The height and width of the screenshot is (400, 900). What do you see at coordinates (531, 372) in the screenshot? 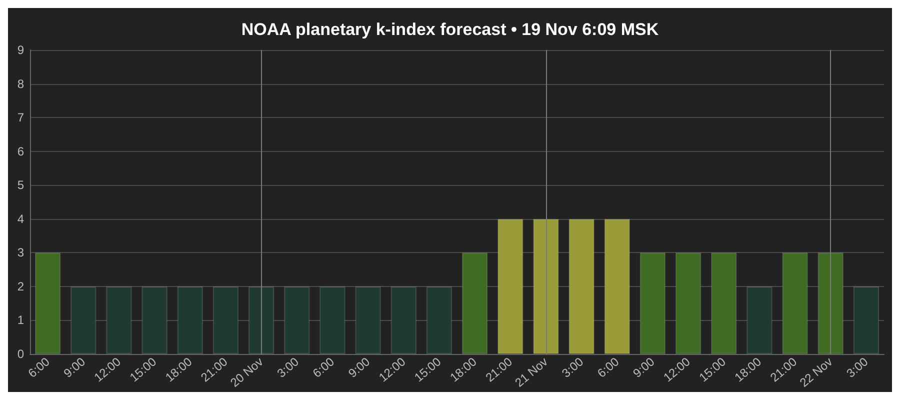
I see `x-tick-label: 21 Nov` at bounding box center [531, 372].